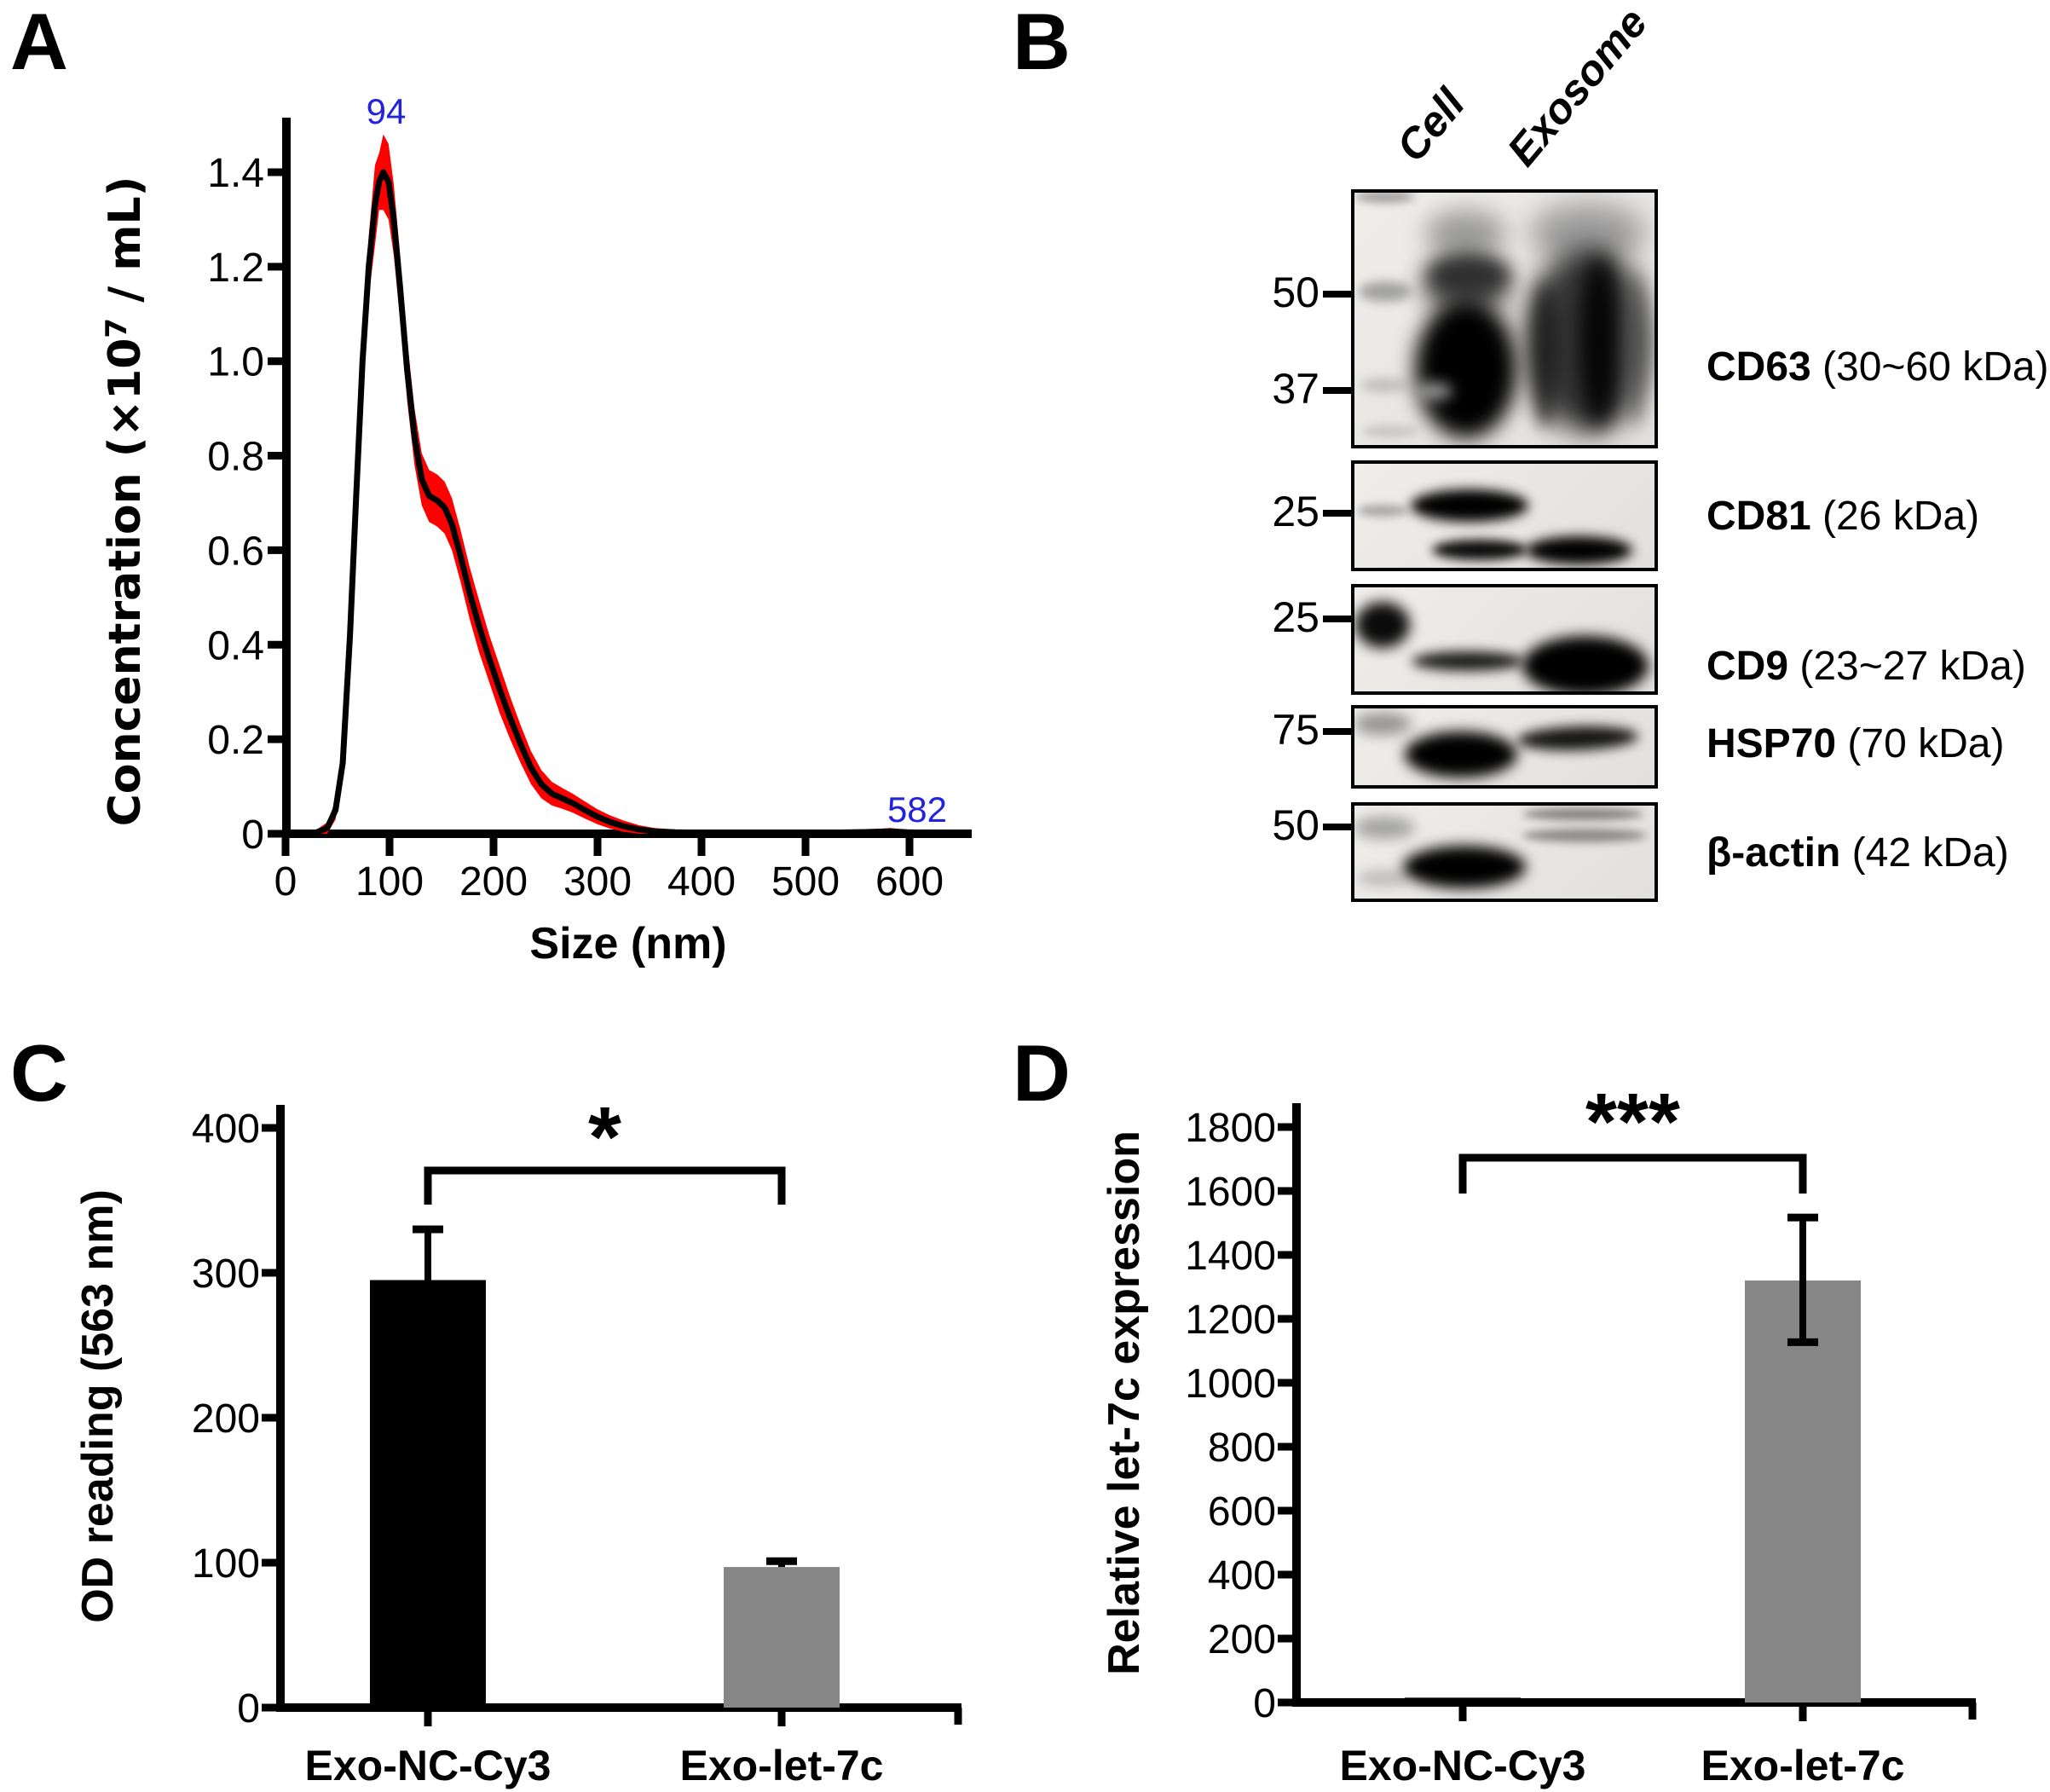 Image resolution: width=2050 pixels, height=1792 pixels. I want to click on mw-marker-label: 75, so click(1296, 730).